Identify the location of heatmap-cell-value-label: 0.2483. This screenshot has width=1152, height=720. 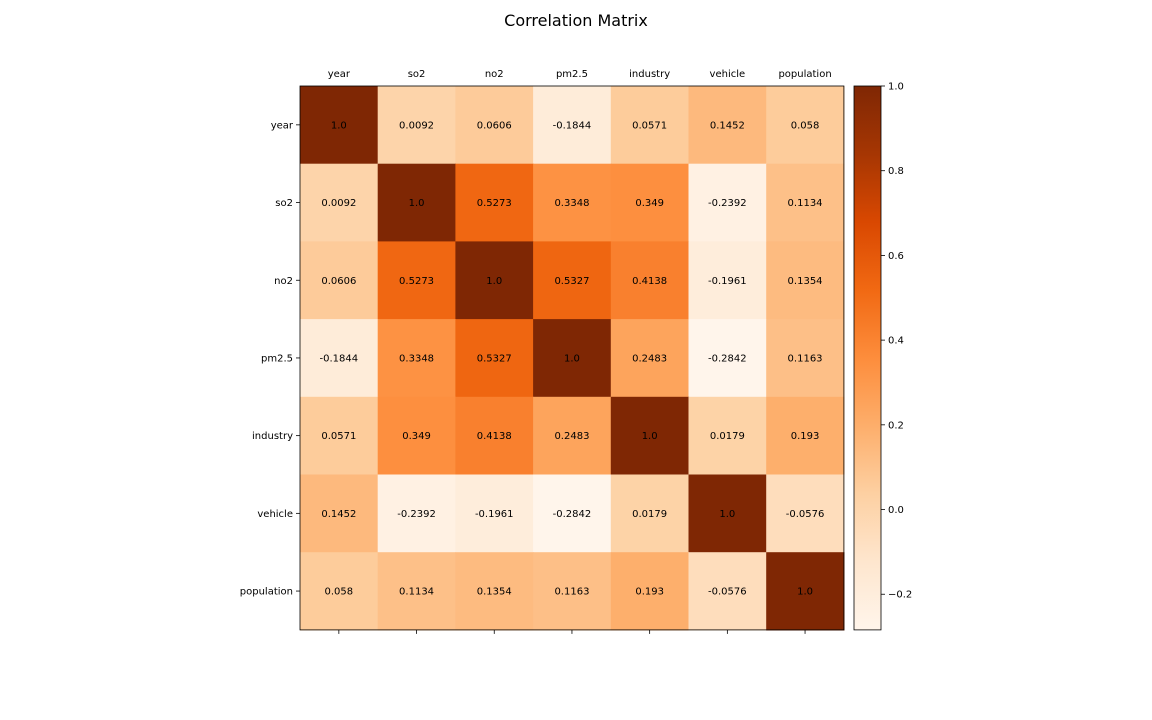
(649, 358).